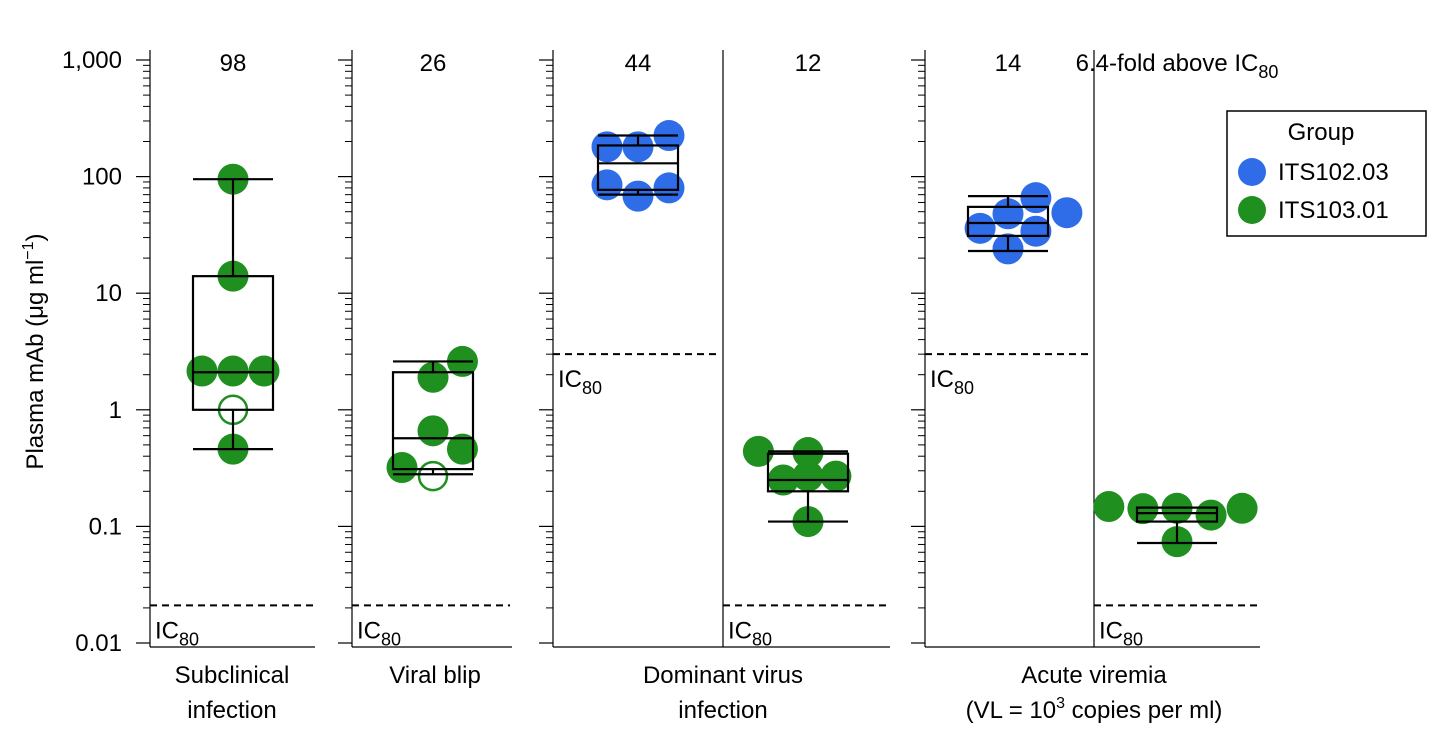 Image resolution: width=1432 pixels, height=745 pixels. What do you see at coordinates (1008, 63) in the screenshot?
I see `fold-label: 14` at bounding box center [1008, 63].